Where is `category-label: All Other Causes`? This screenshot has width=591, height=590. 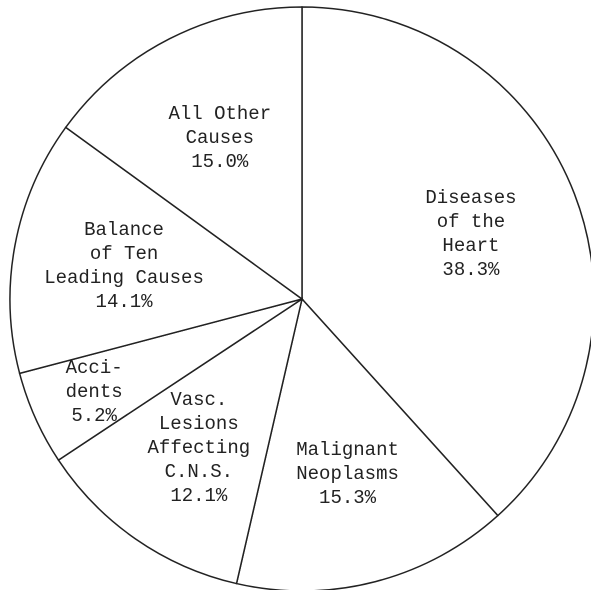 category-label: All Other Causes is located at coordinates (220, 125).